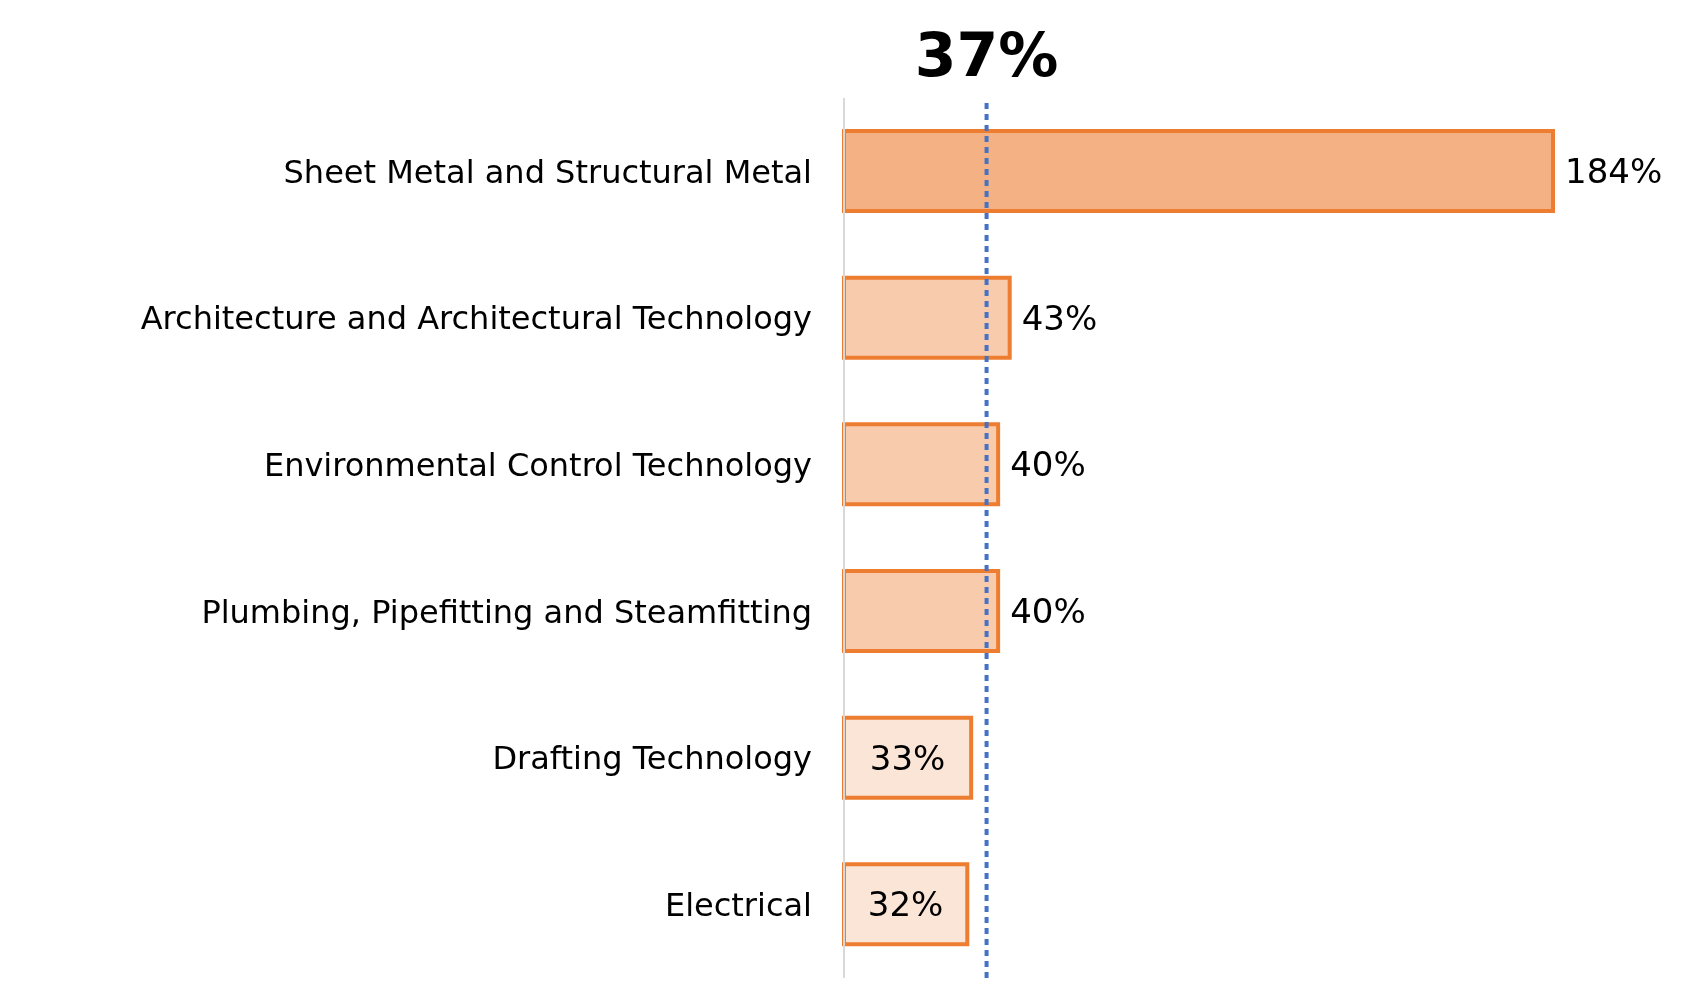 The height and width of the screenshot is (995, 1686). I want to click on data-label: 43%, so click(1059, 317).